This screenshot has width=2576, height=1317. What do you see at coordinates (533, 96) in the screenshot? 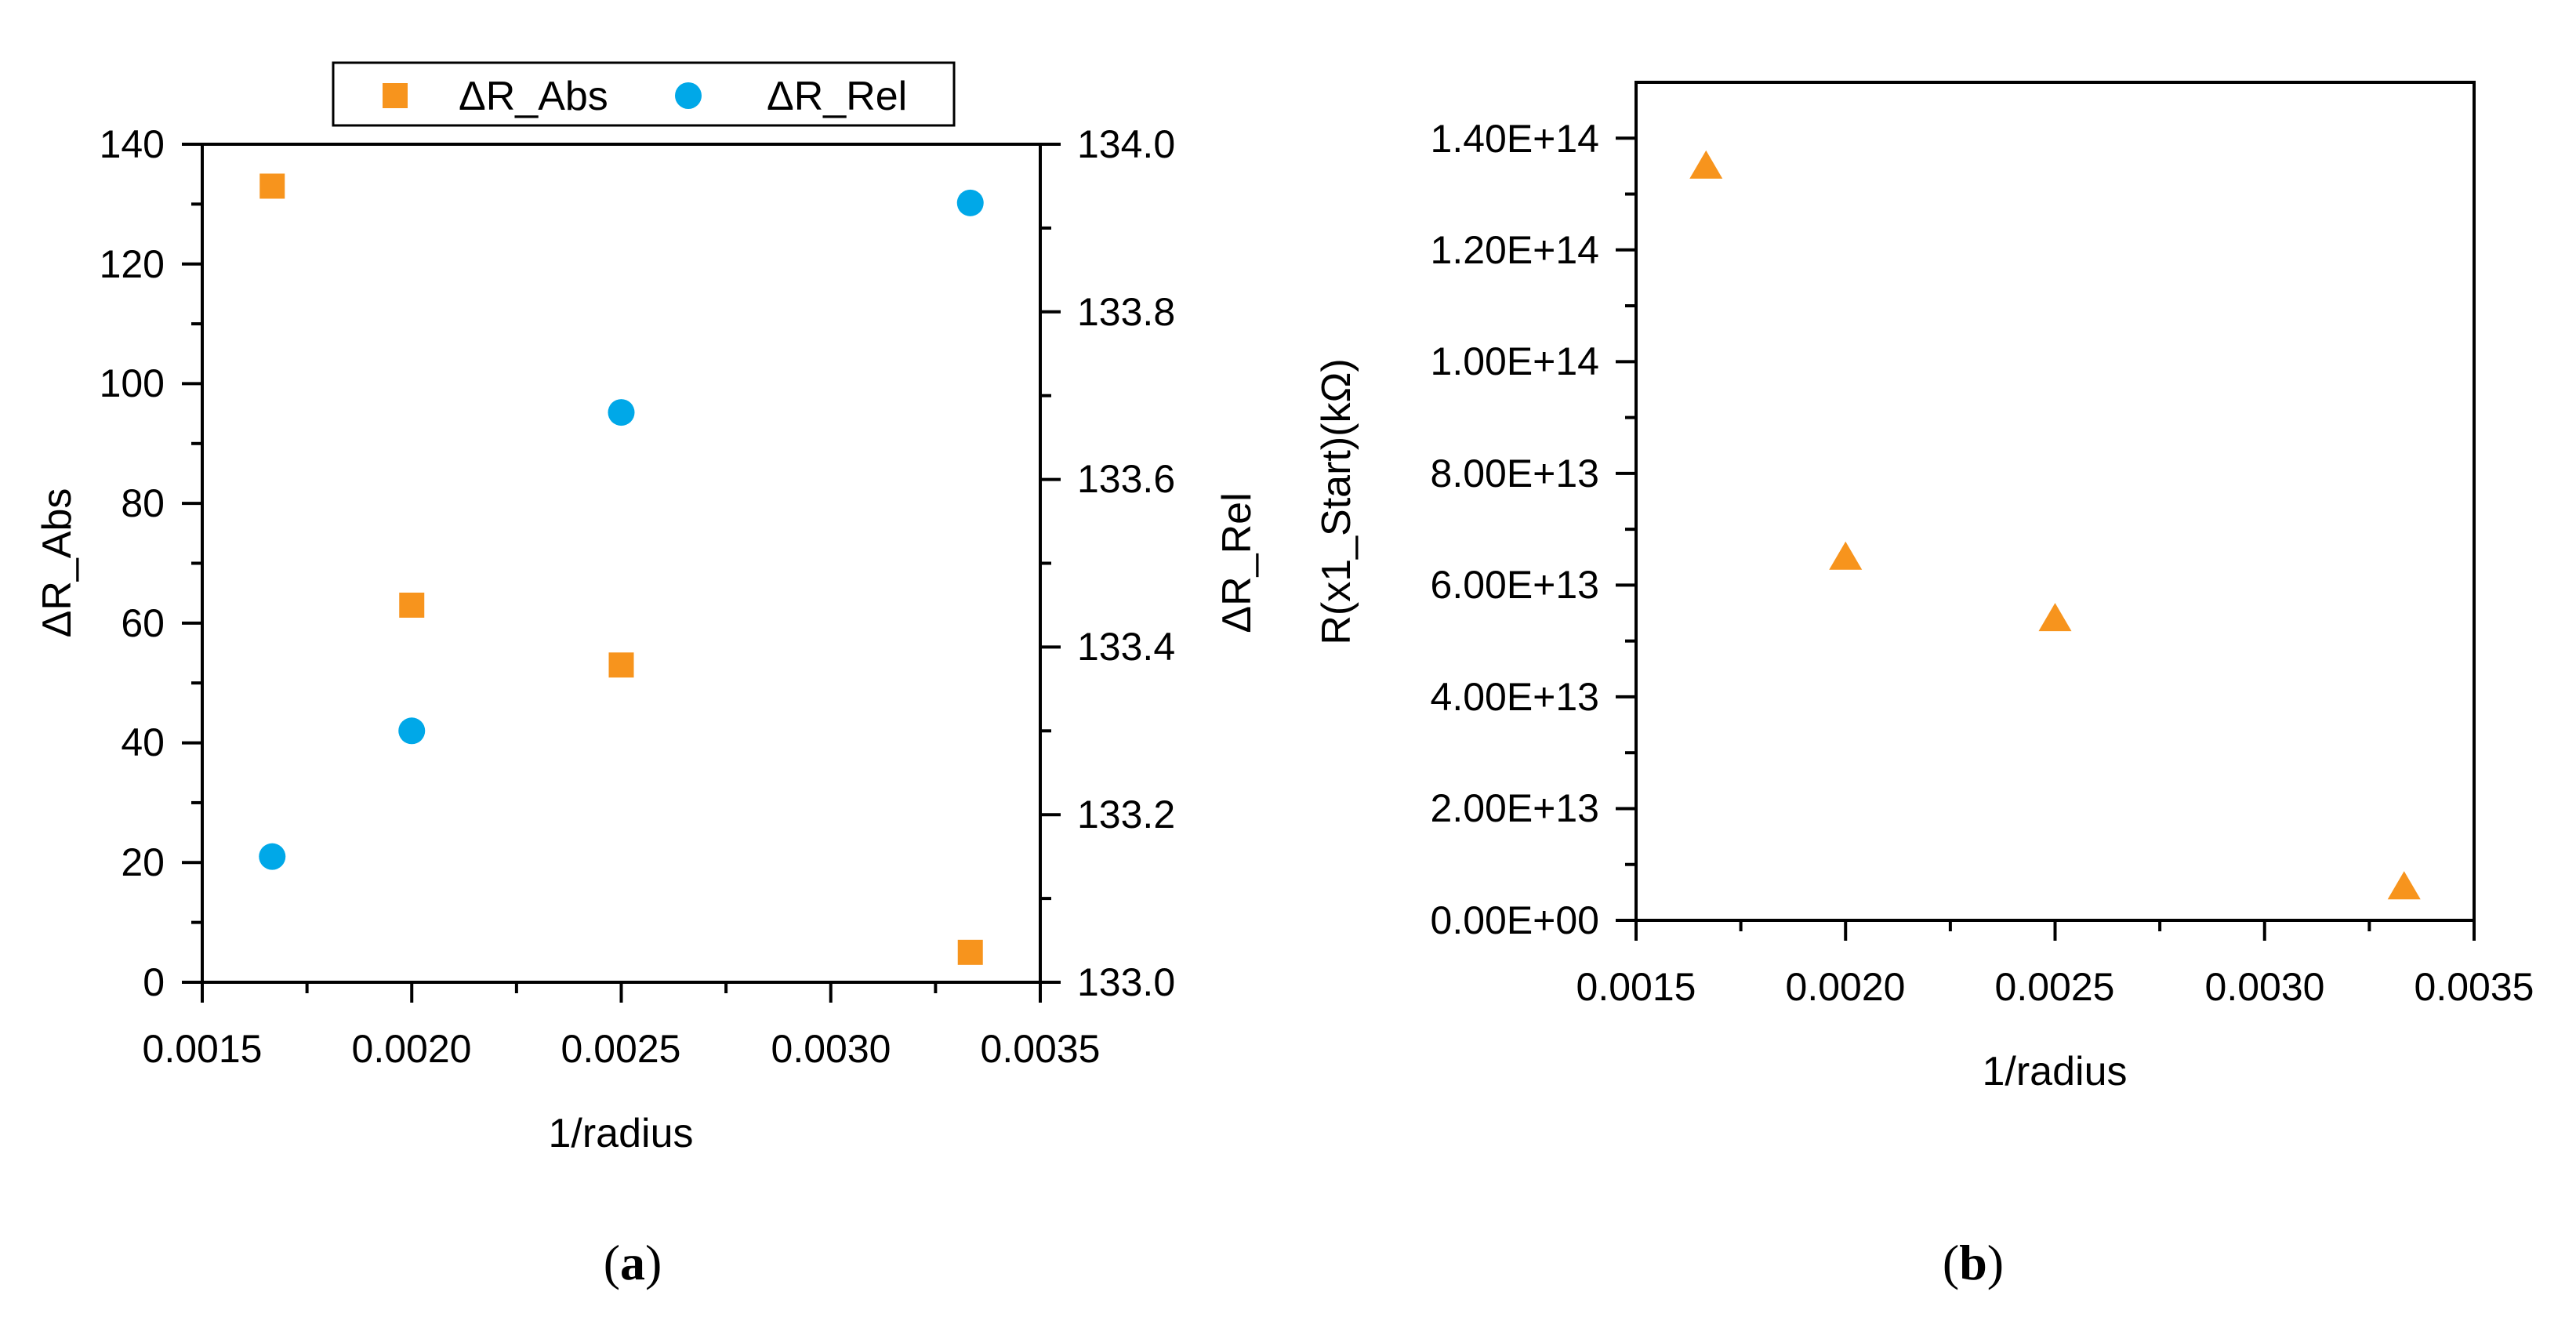
I see `legend-abs-label: ΔR_Abs` at bounding box center [533, 96].